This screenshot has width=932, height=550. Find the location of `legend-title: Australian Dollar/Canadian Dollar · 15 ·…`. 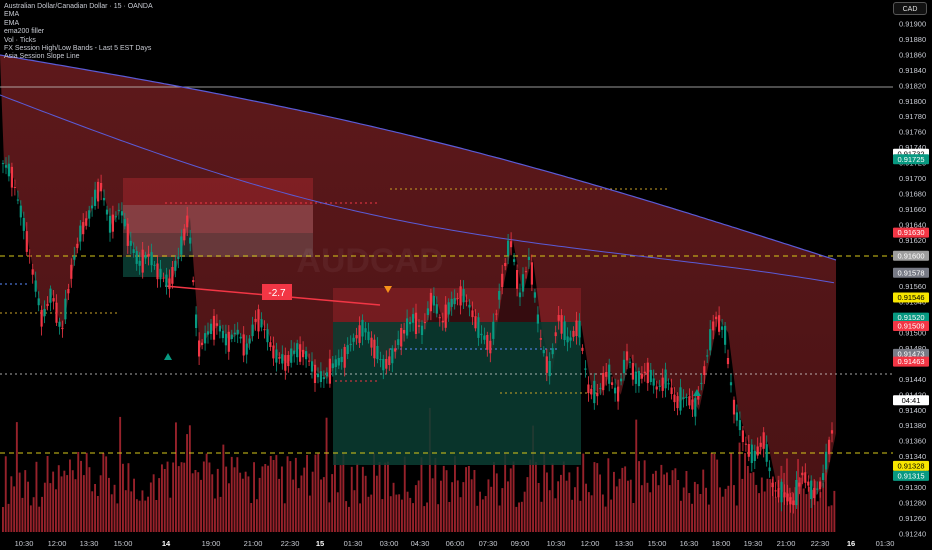

legend-title: Australian Dollar/Canadian Dollar · 15 ·… is located at coordinates (78, 6).